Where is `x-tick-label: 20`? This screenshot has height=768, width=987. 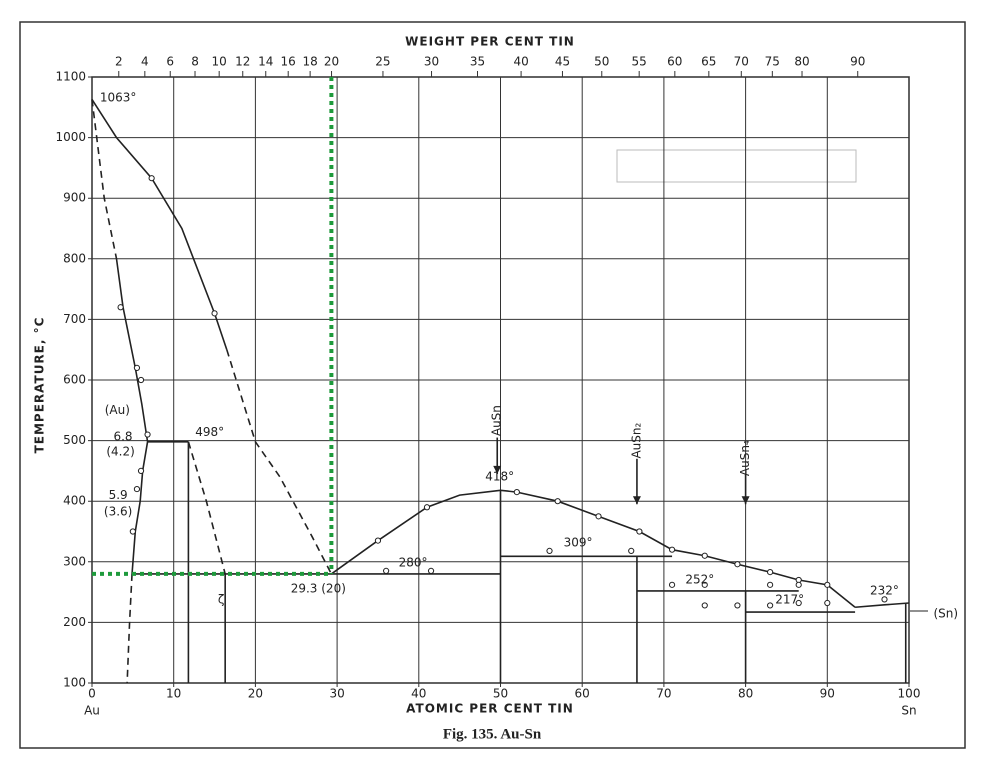 x-tick-label: 20 is located at coordinates (255, 694).